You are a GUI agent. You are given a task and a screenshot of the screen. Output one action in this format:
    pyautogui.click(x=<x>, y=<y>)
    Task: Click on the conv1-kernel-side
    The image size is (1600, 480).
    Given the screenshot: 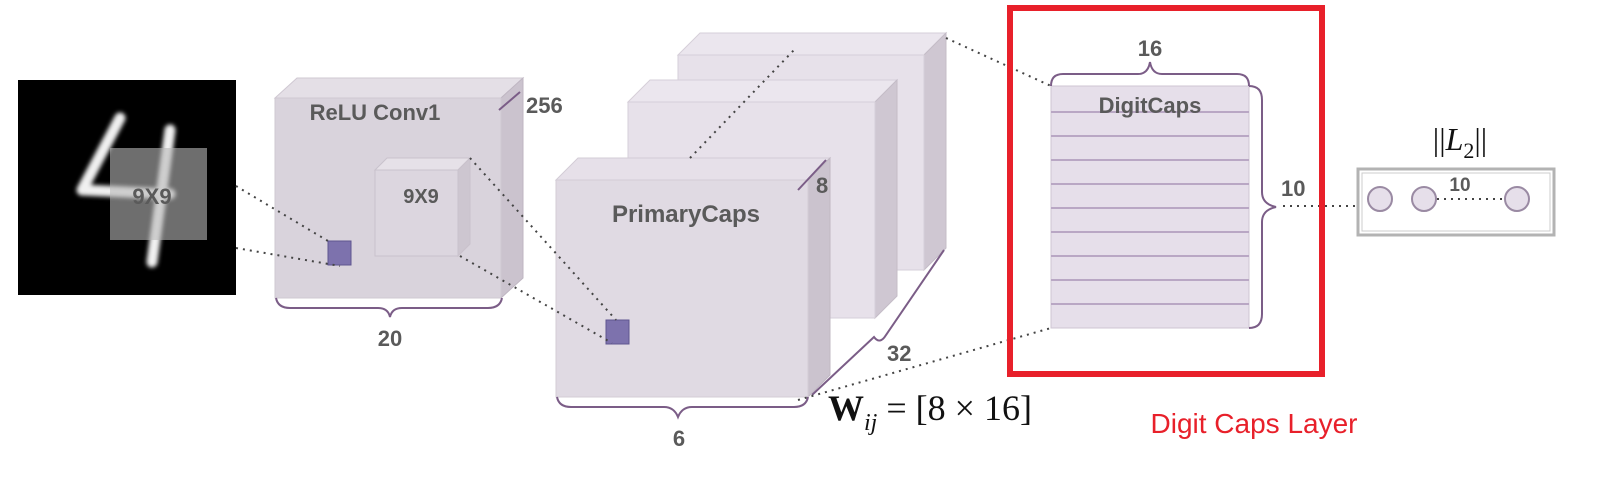 What is the action you would take?
    pyautogui.click(x=464, y=207)
    